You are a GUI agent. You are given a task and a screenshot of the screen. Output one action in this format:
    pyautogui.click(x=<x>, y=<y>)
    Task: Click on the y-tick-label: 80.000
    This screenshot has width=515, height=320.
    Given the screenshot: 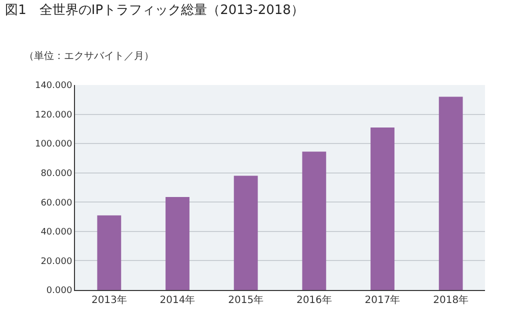 What is the action you would take?
    pyautogui.click(x=56, y=174)
    